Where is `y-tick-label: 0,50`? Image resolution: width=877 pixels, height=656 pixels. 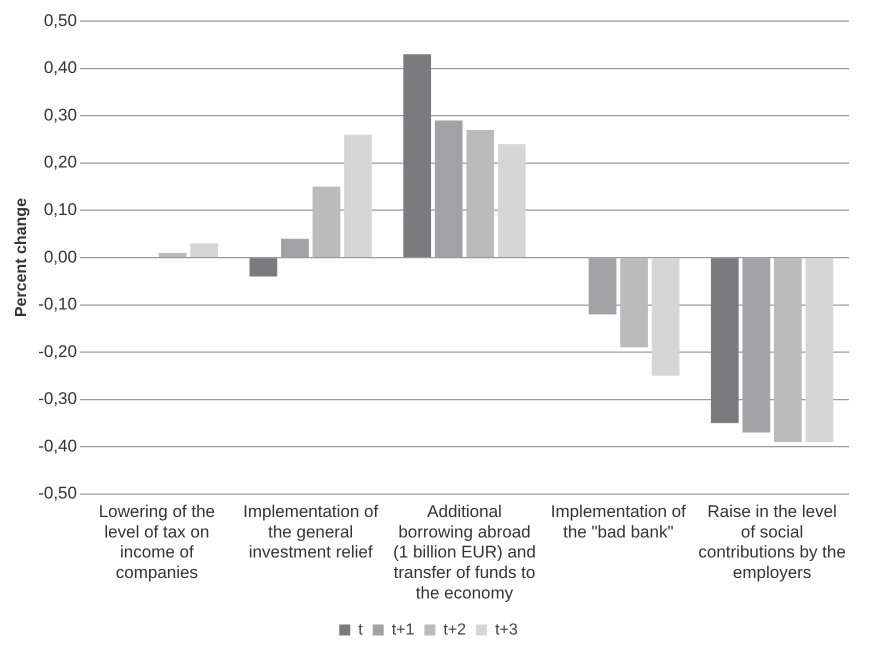
y-tick-label: 0,50 is located at coordinates (60, 20).